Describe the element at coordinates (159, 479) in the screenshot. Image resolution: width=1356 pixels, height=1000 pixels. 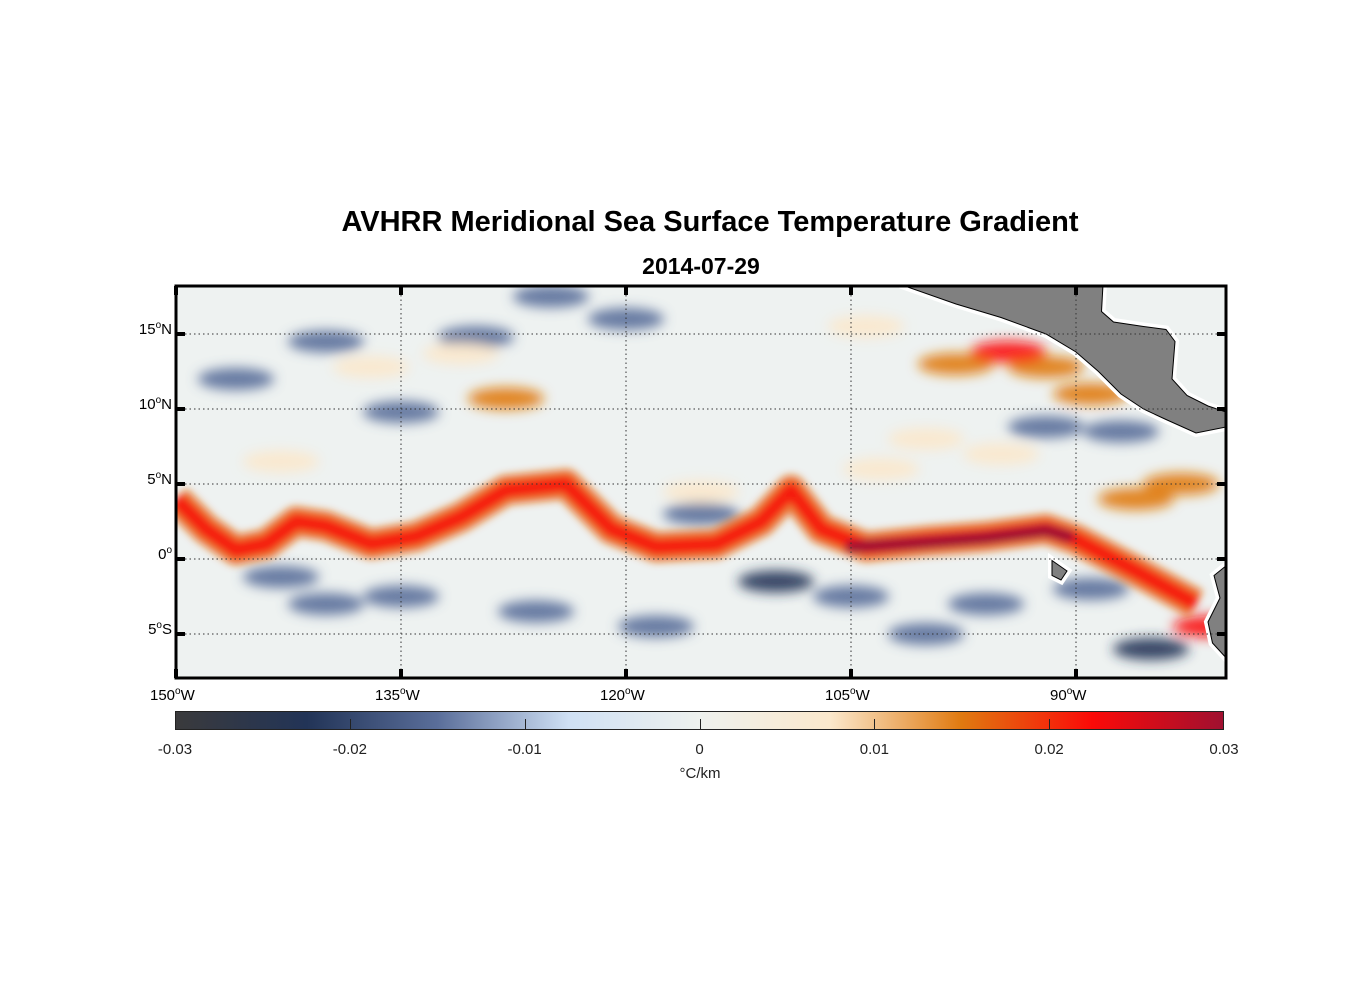
I see `lat-tick-label: 5oN` at that location.